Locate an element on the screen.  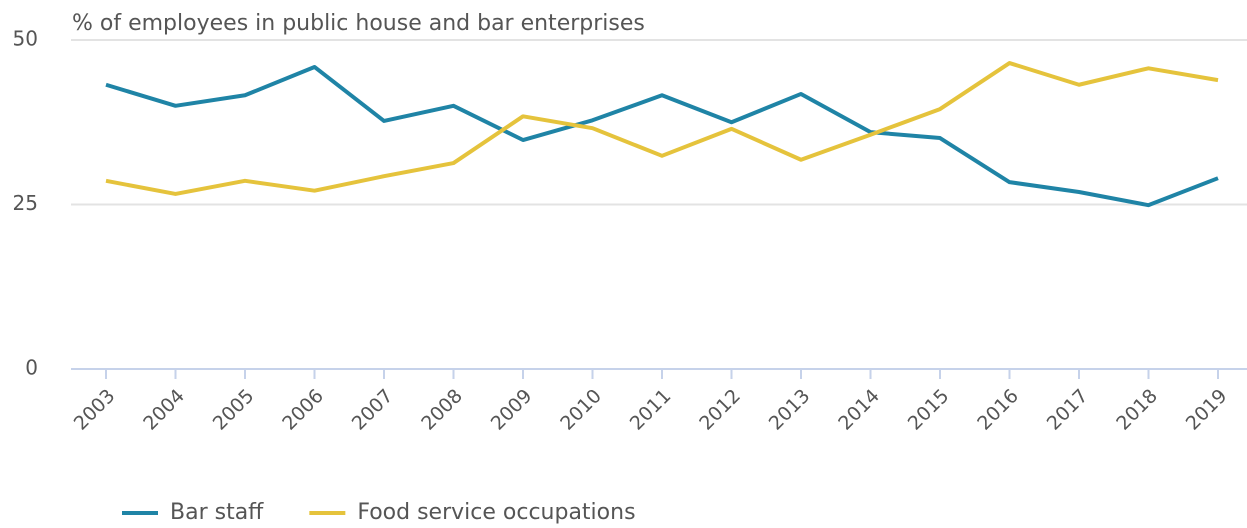
x-tick-label: 2006 is located at coordinates (303, 410).